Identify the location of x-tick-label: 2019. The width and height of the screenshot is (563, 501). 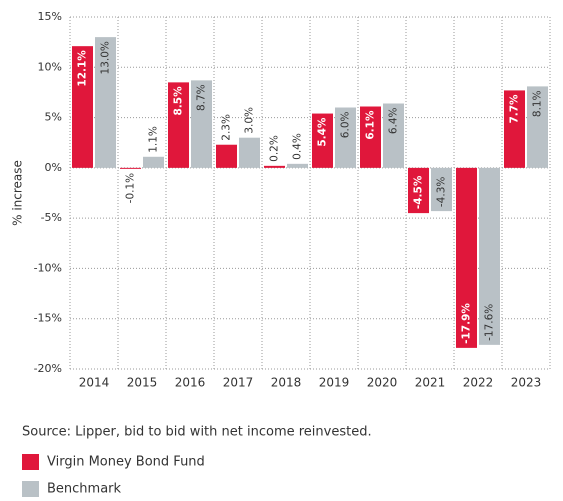
(334, 383).